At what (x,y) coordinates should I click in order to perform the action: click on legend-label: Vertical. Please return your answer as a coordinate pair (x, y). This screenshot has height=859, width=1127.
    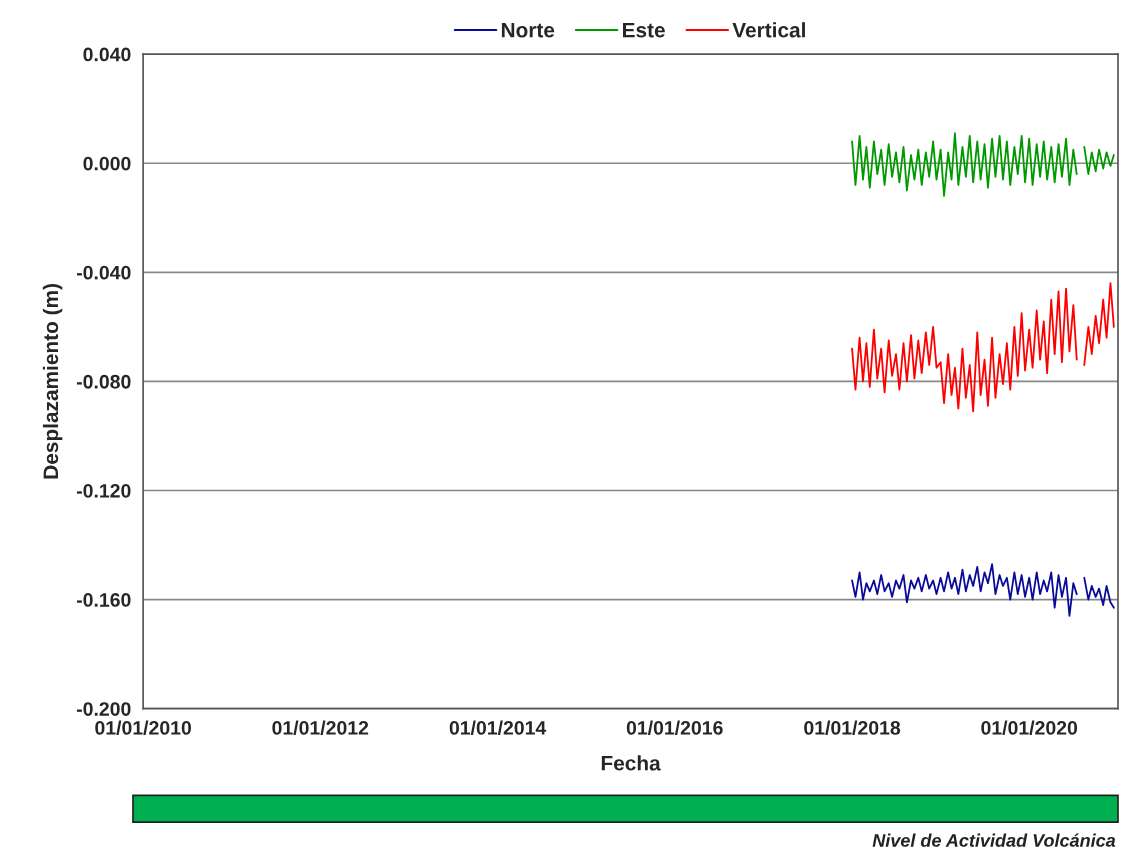
    Looking at the image, I should click on (768, 30).